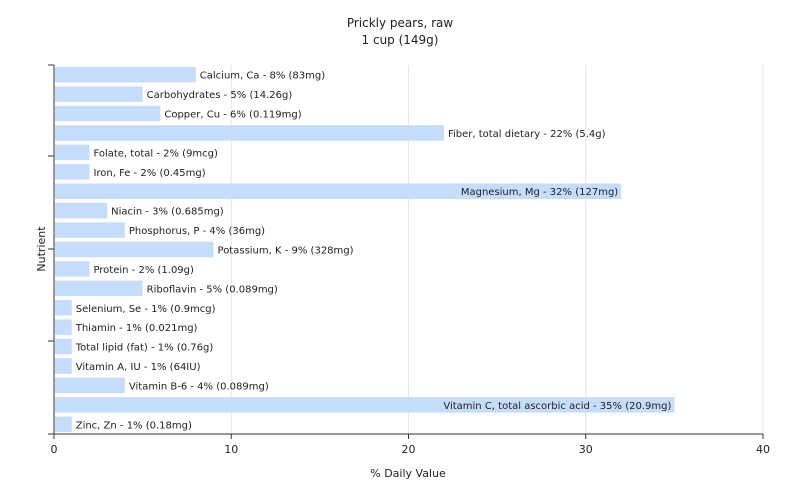  What do you see at coordinates (586, 449) in the screenshot?
I see `x-tick-label: 30` at bounding box center [586, 449].